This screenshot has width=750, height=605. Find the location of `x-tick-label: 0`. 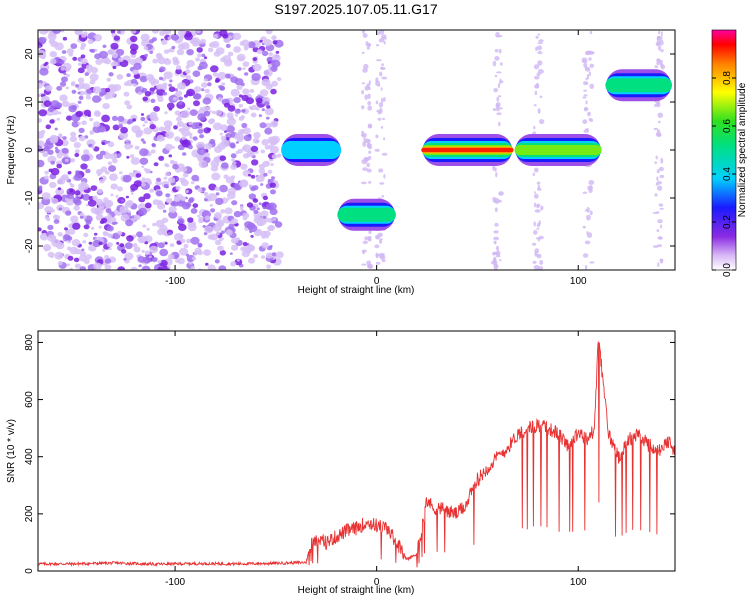

x-tick-label: 0 is located at coordinates (377, 281).